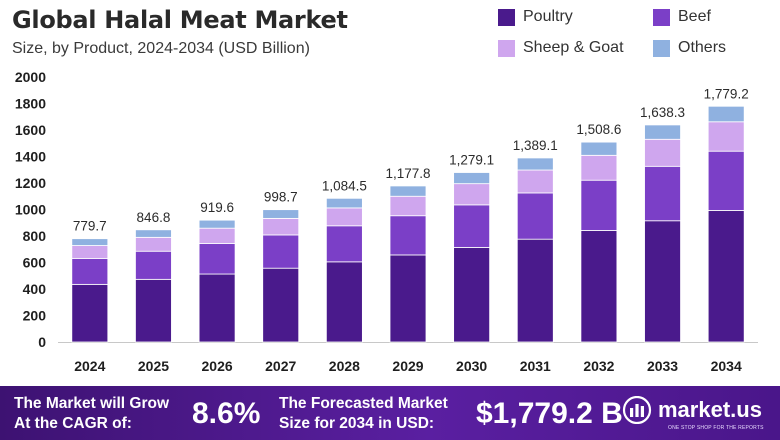 This screenshot has height=440, width=780. Describe the element at coordinates (662, 366) in the screenshot. I see `x-tick-label: 2033` at that location.